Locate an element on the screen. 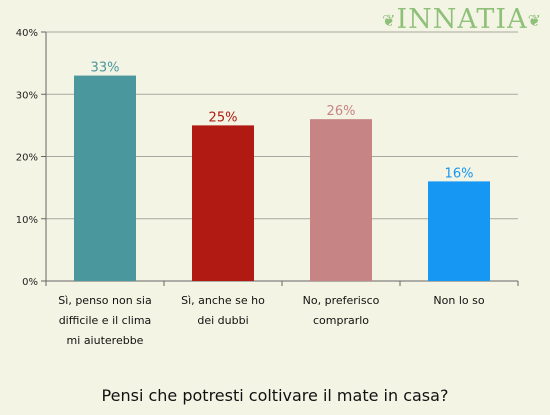 Image resolution: width=550 pixels, height=415 pixels. data-label: 26% is located at coordinates (341, 111).